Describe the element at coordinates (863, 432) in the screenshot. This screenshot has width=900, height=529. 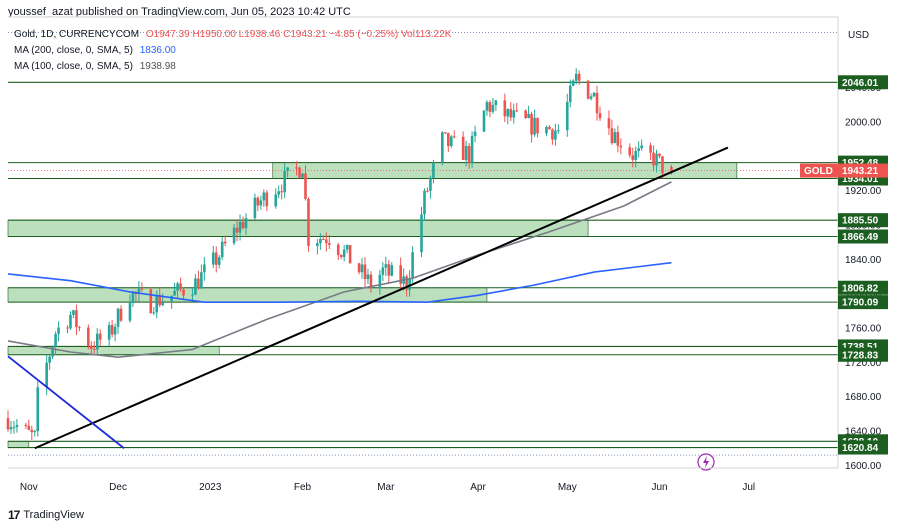
I see `y-tick-label: 1640.00` at that location.